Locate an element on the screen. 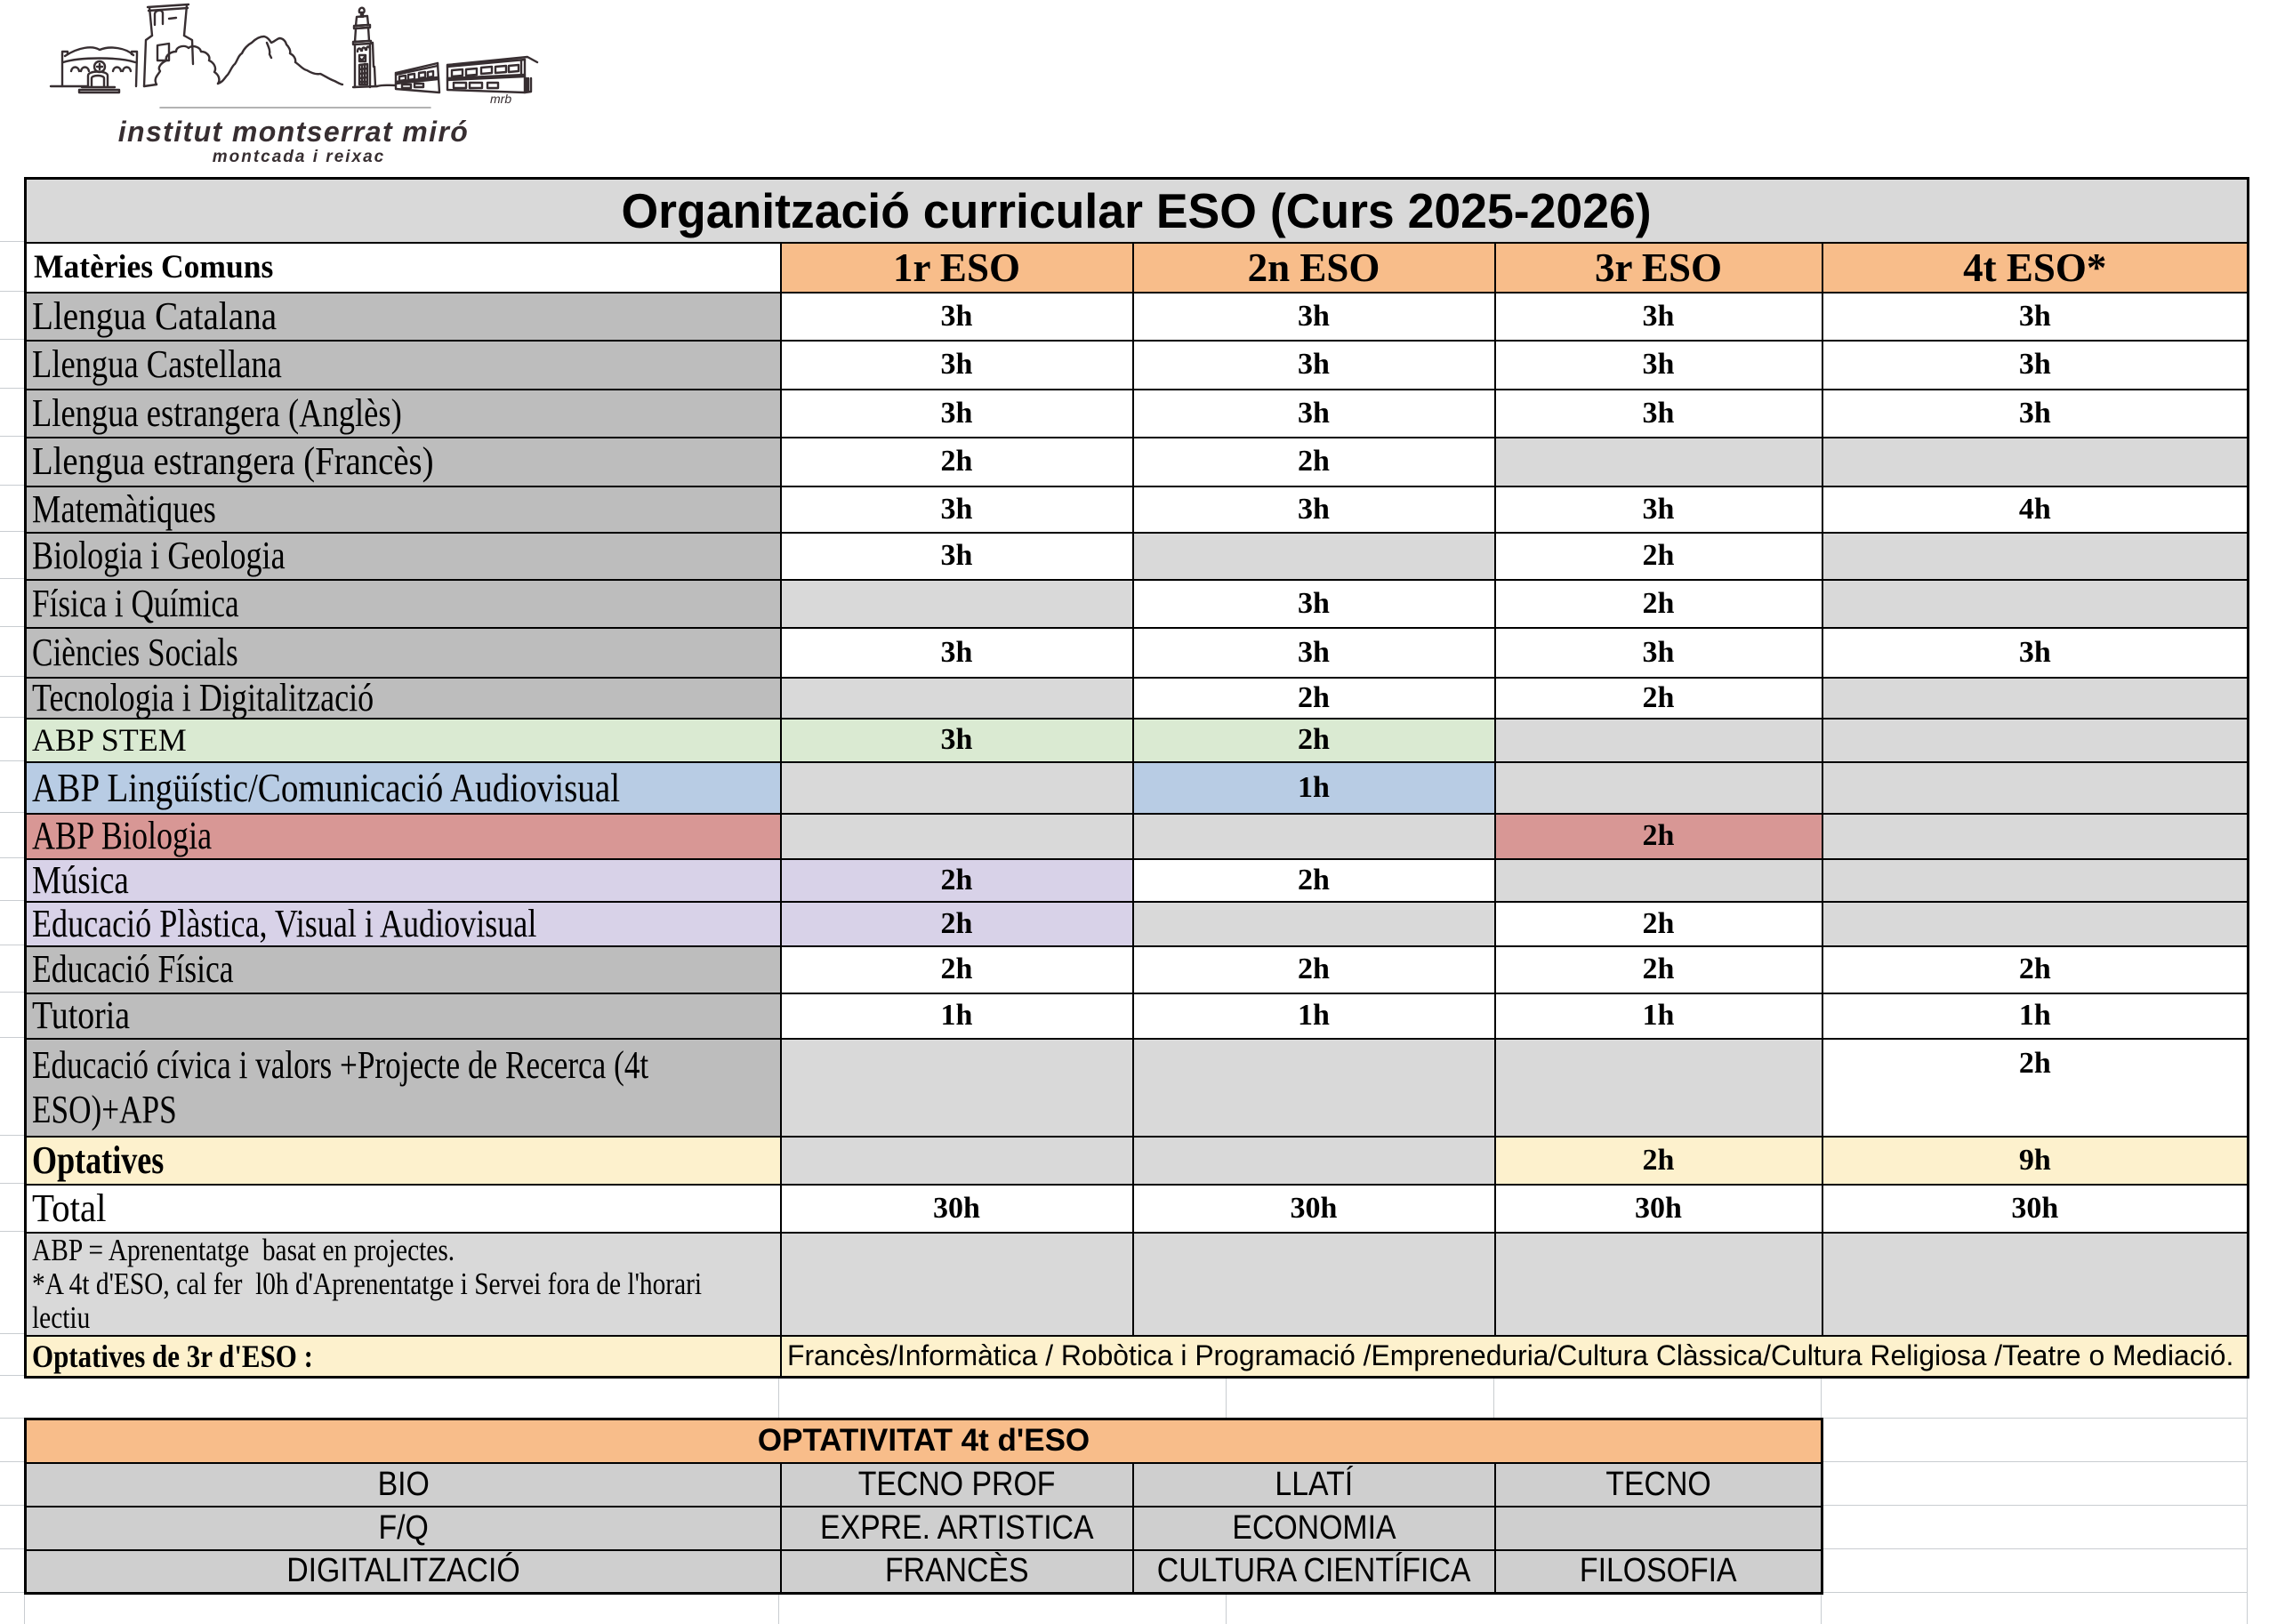  svg-text: montcada i reixac is located at coordinates (299, 157).